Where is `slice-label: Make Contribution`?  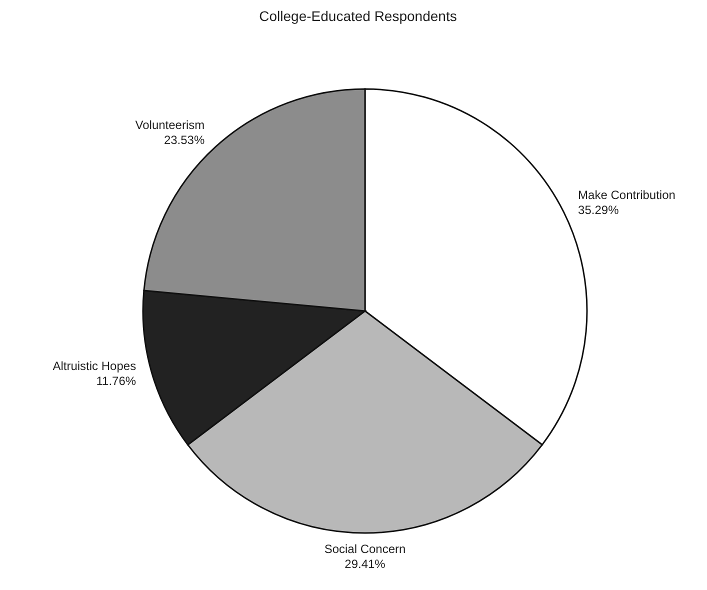 slice-label: Make Contribution is located at coordinates (627, 195).